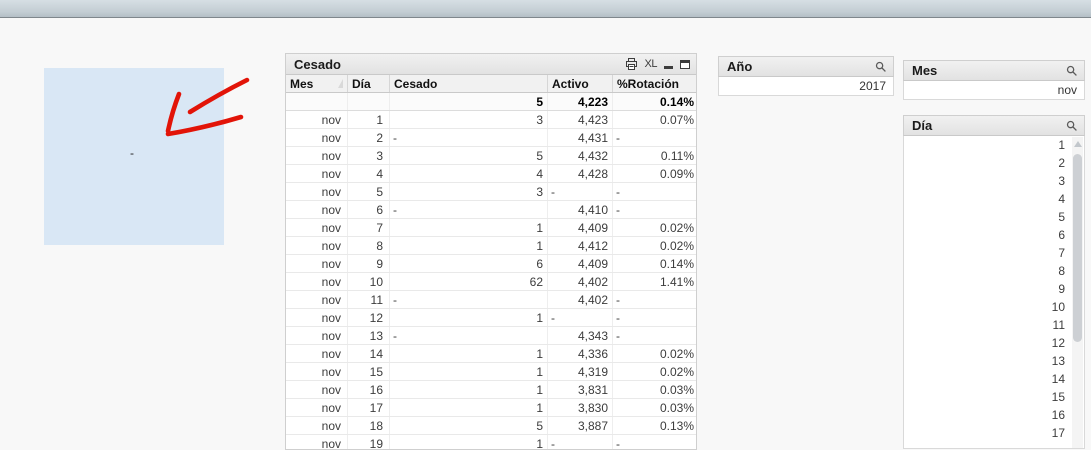 The image size is (1091, 450). I want to click on dia-list-item: 17, so click(1058, 433).